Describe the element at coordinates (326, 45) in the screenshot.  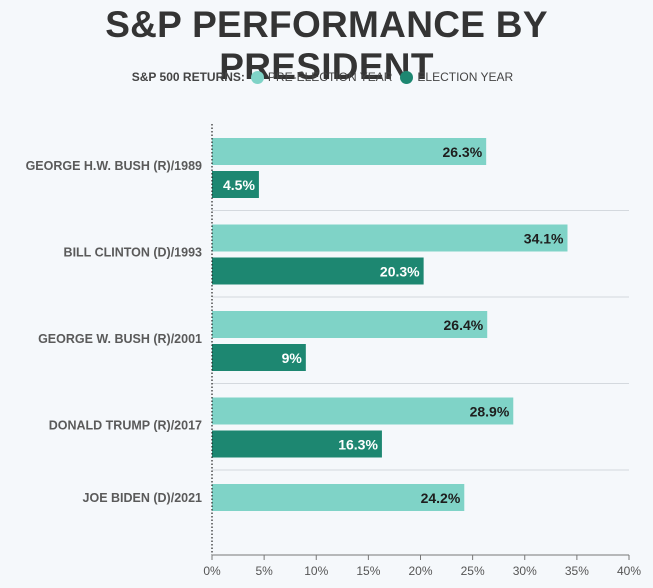
I see `chart-title: S&P PERFORMANCE BY PRESIDENT` at that location.